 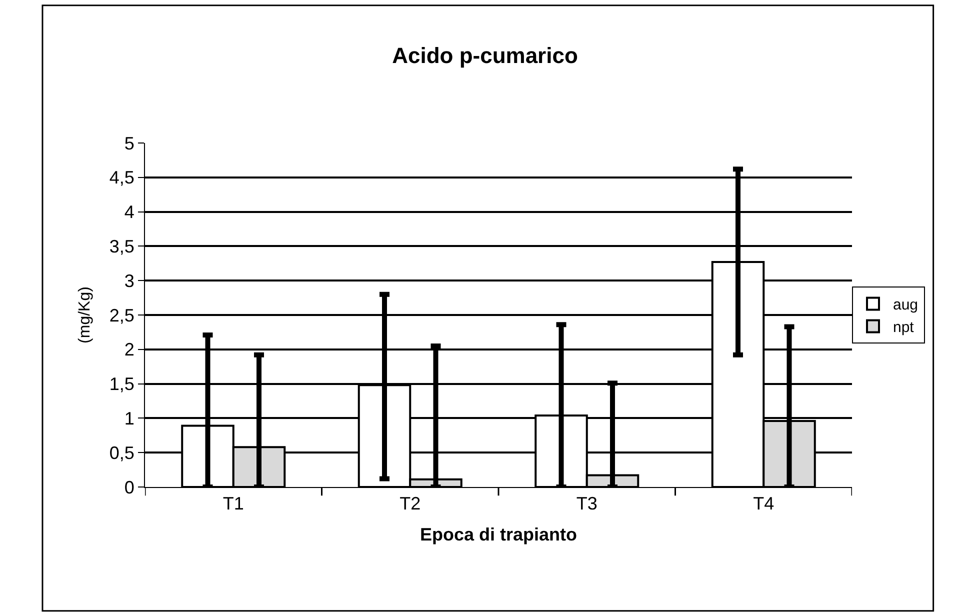 I want to click on chart-title: Acido p-cumarico, so click(x=485, y=55).